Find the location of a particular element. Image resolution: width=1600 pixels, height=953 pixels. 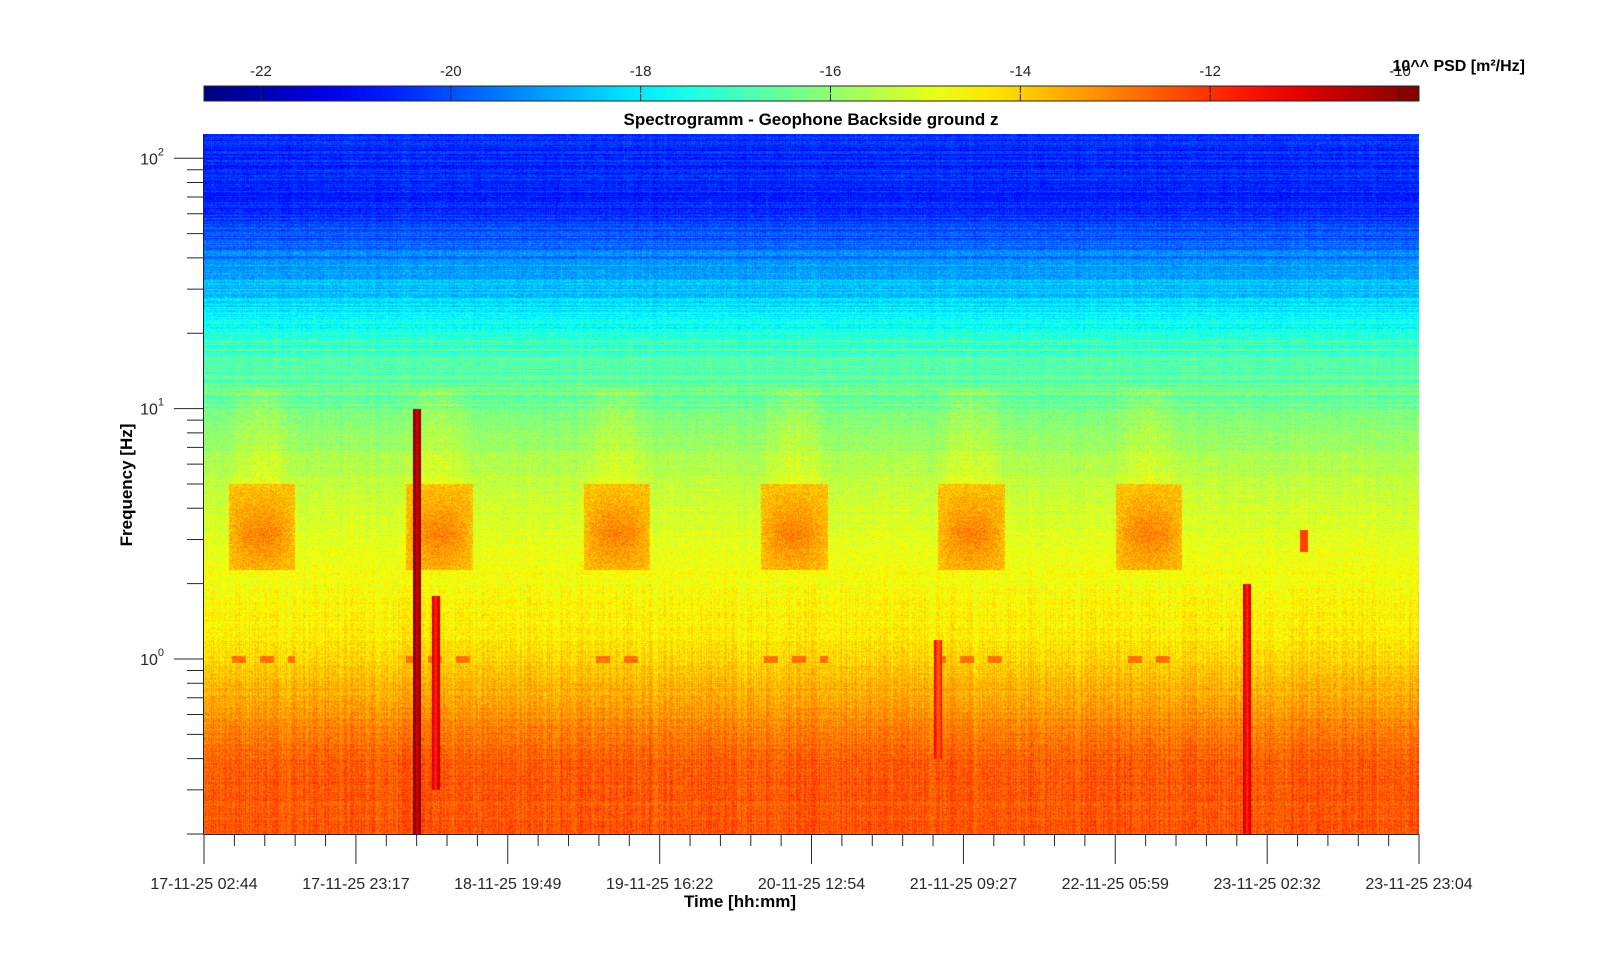

y-axis-label: Frequency [Hz] is located at coordinates (126, 485).